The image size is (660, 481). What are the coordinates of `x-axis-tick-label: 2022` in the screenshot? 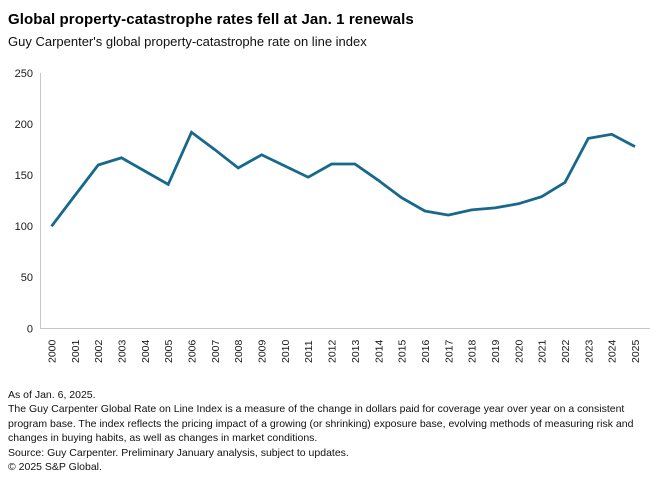 It's located at (566, 351).